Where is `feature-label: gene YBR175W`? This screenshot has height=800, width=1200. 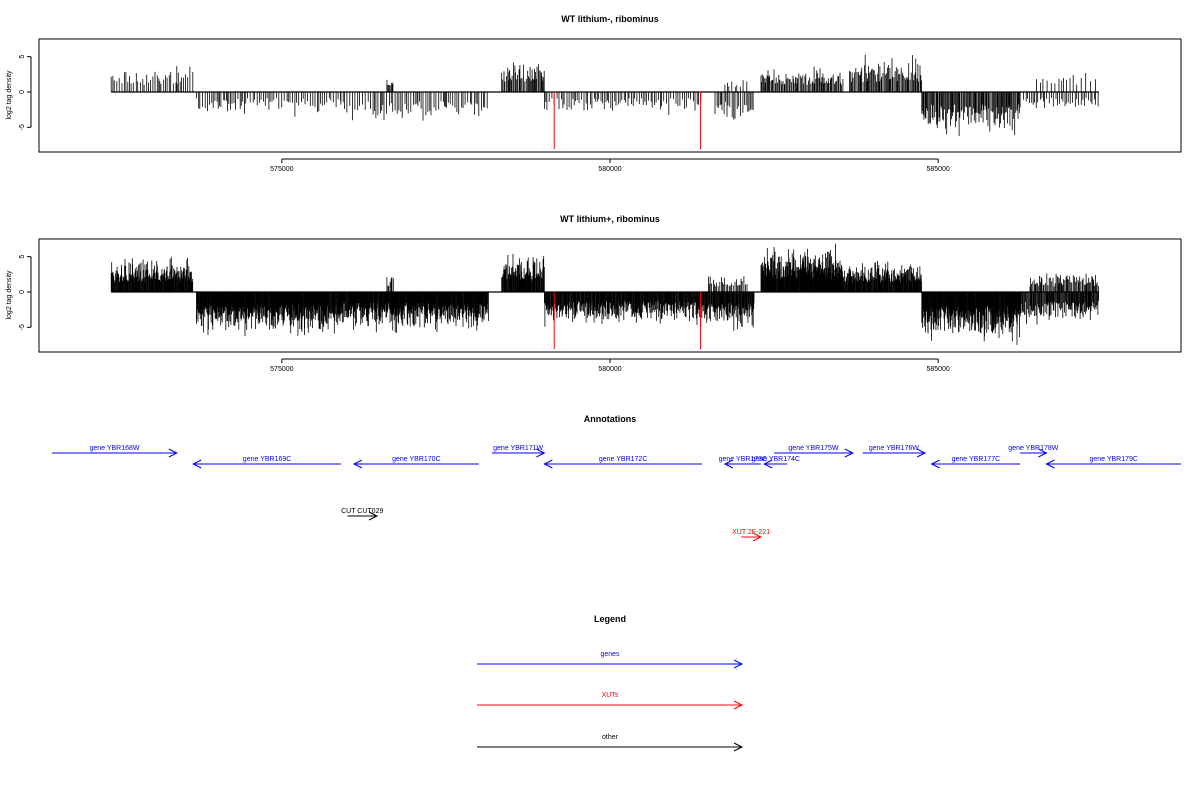
feature-label: gene YBR175W is located at coordinates (813, 448).